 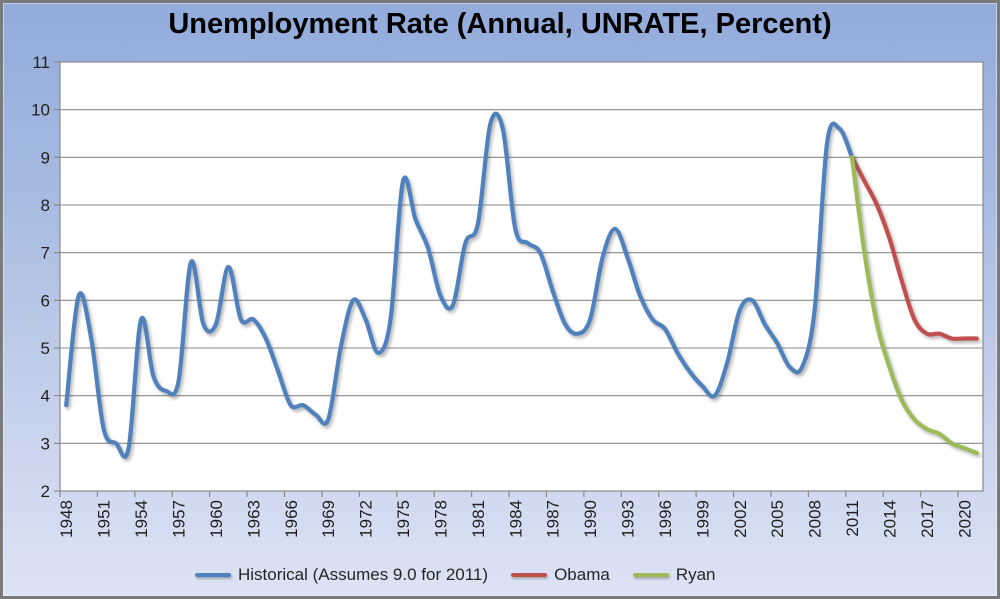 What do you see at coordinates (529, 575) in the screenshot?
I see `legend-swatch-obama-icon` at bounding box center [529, 575].